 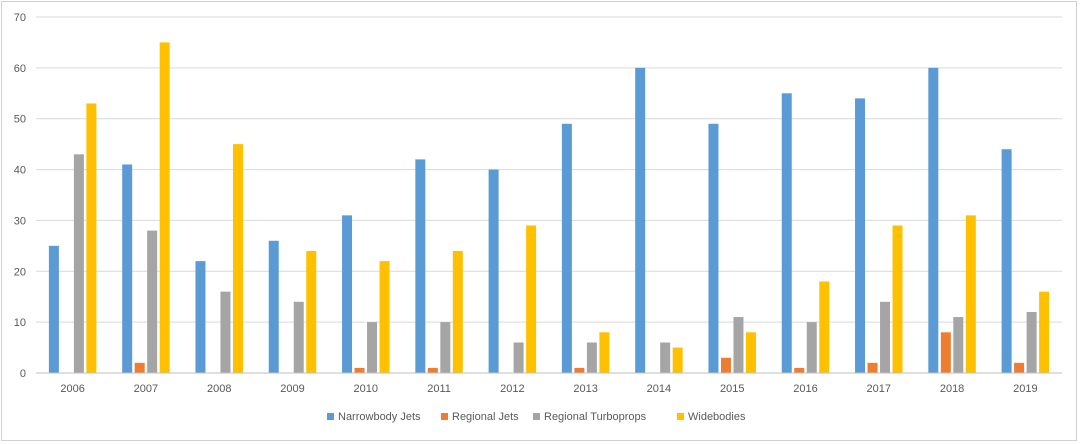 What do you see at coordinates (677, 360) in the screenshot?
I see `bar-widebodies-2014` at bounding box center [677, 360].